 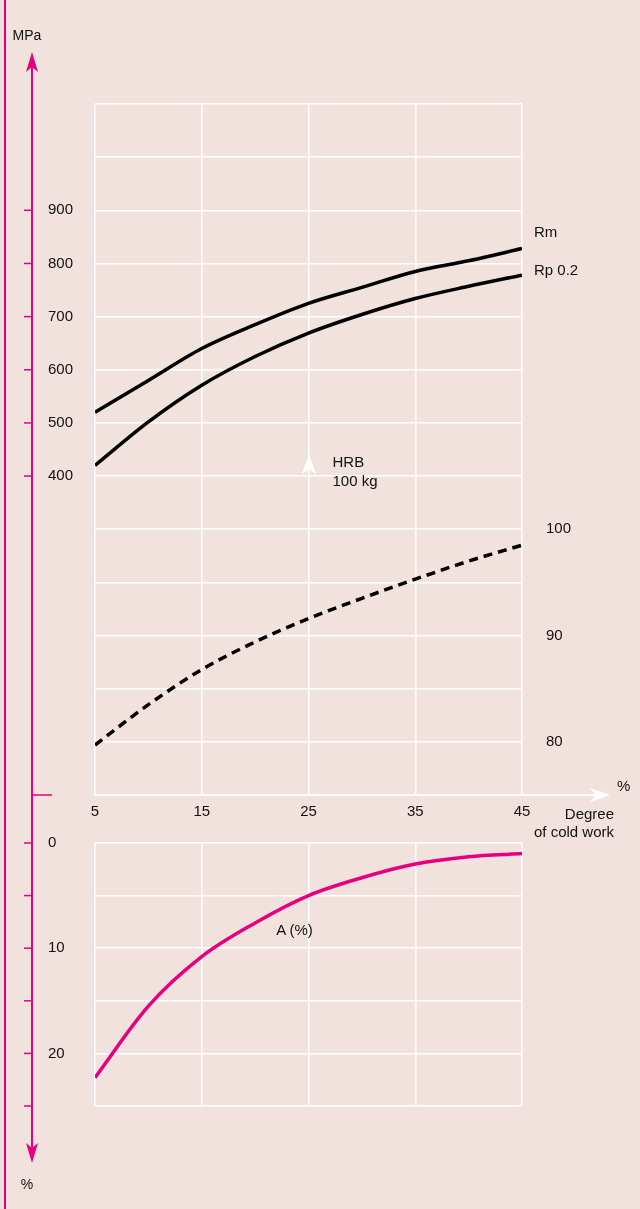 What do you see at coordinates (27, 1183) in the screenshot?
I see `y-axis-title: %` at bounding box center [27, 1183].